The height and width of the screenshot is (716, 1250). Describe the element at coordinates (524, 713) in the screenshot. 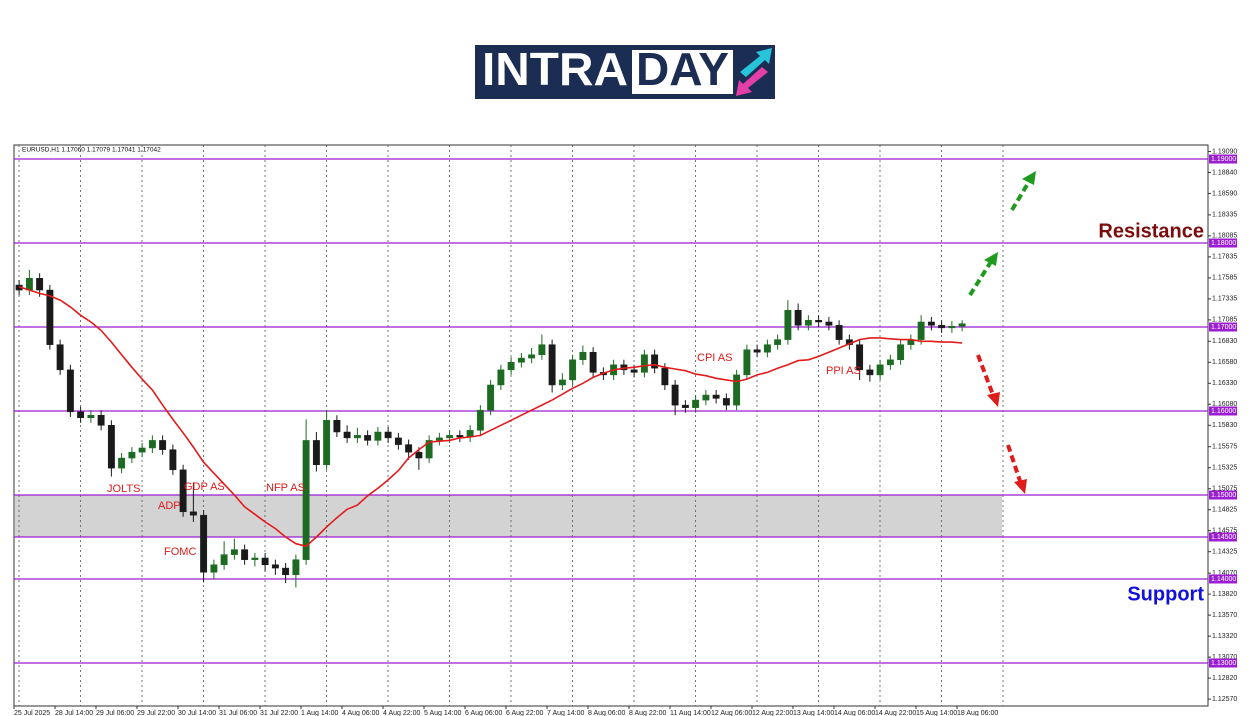

I see `x-tick-label: 6 Aug 22:00` at that location.